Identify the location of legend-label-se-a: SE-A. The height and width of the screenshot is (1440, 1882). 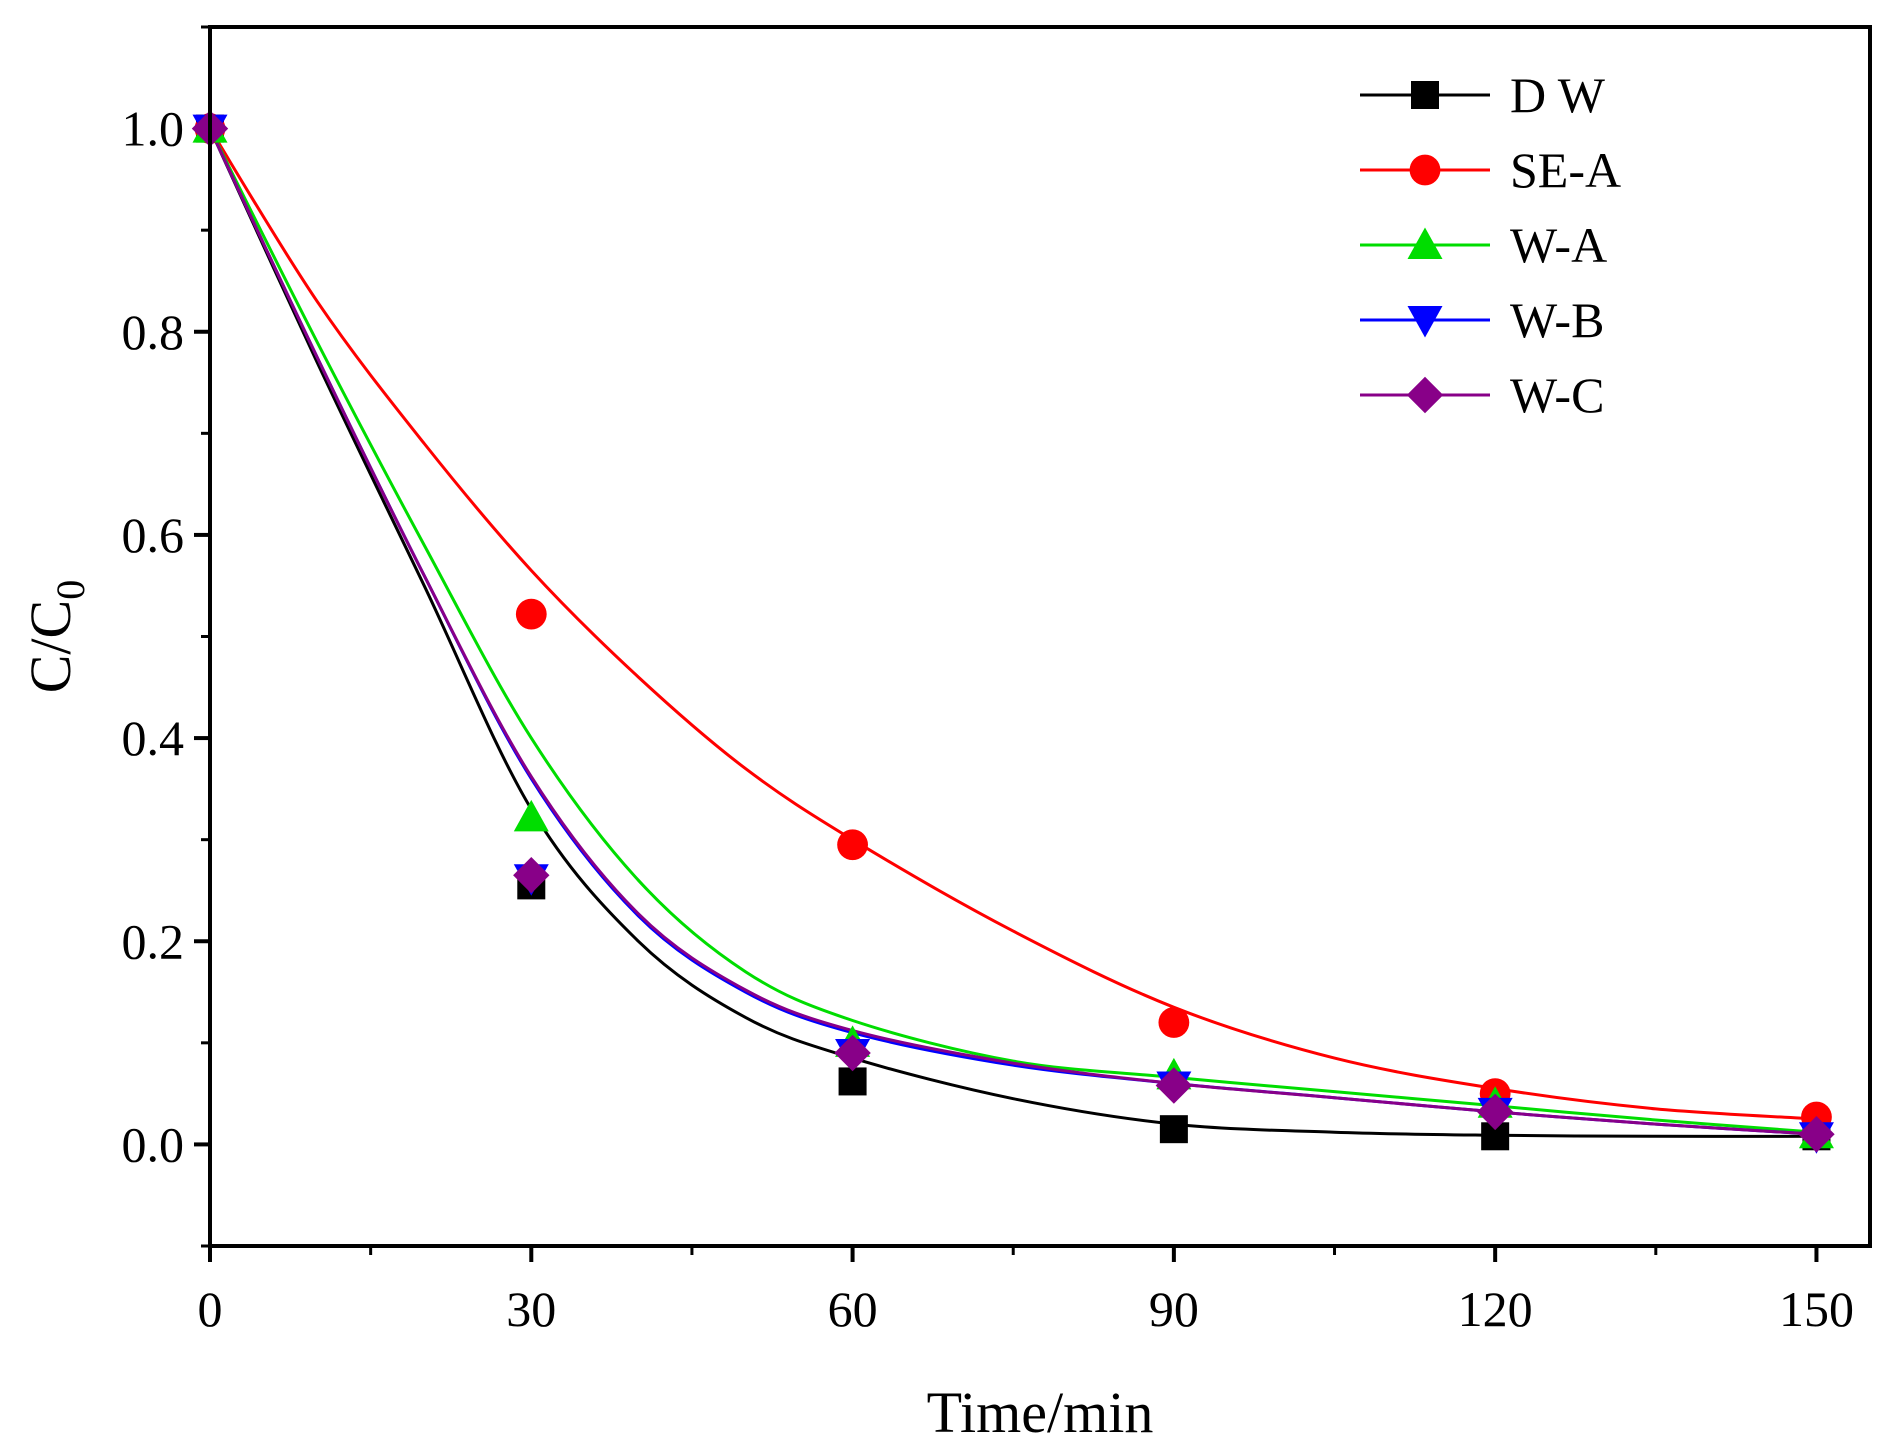
(1565, 170).